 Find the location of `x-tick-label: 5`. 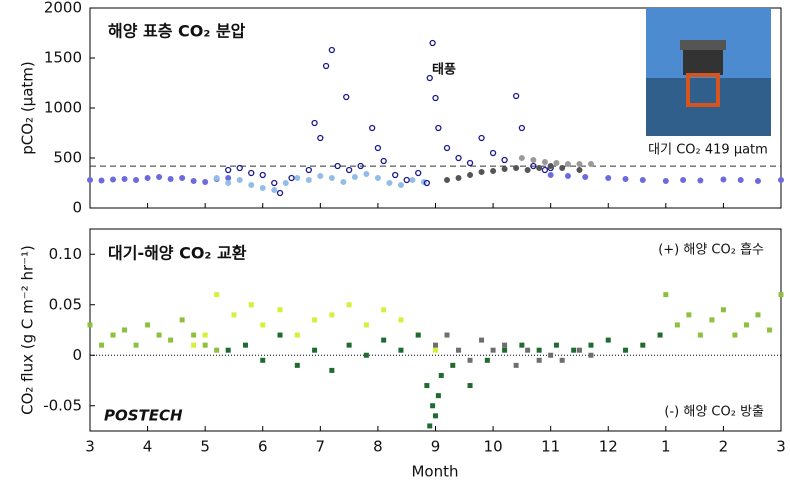

x-tick-label: 5 is located at coordinates (205, 447).